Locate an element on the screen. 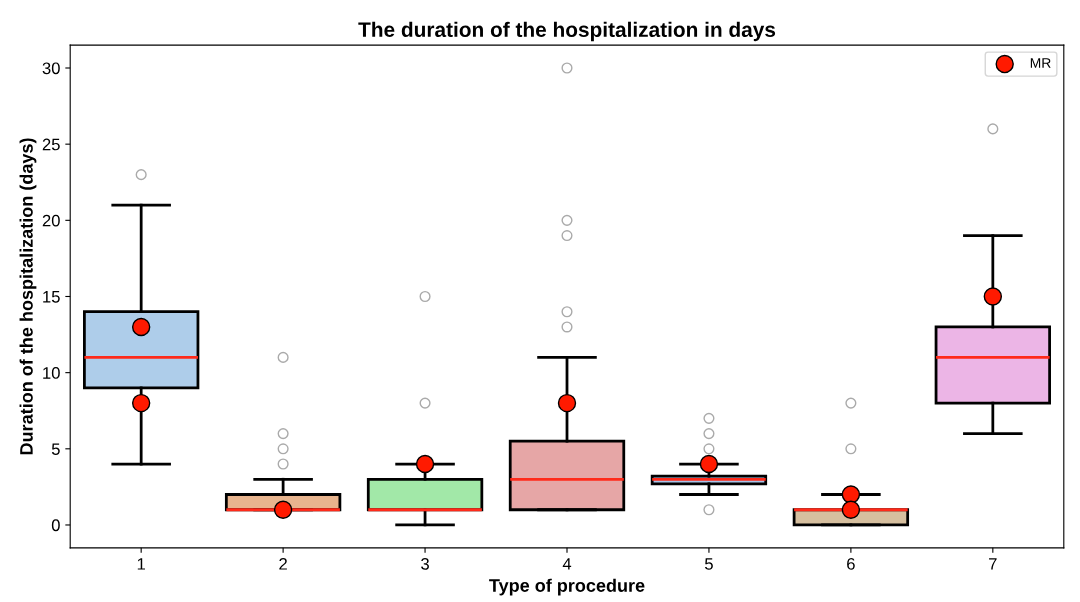  x-tick-label: 6 is located at coordinates (851, 563).